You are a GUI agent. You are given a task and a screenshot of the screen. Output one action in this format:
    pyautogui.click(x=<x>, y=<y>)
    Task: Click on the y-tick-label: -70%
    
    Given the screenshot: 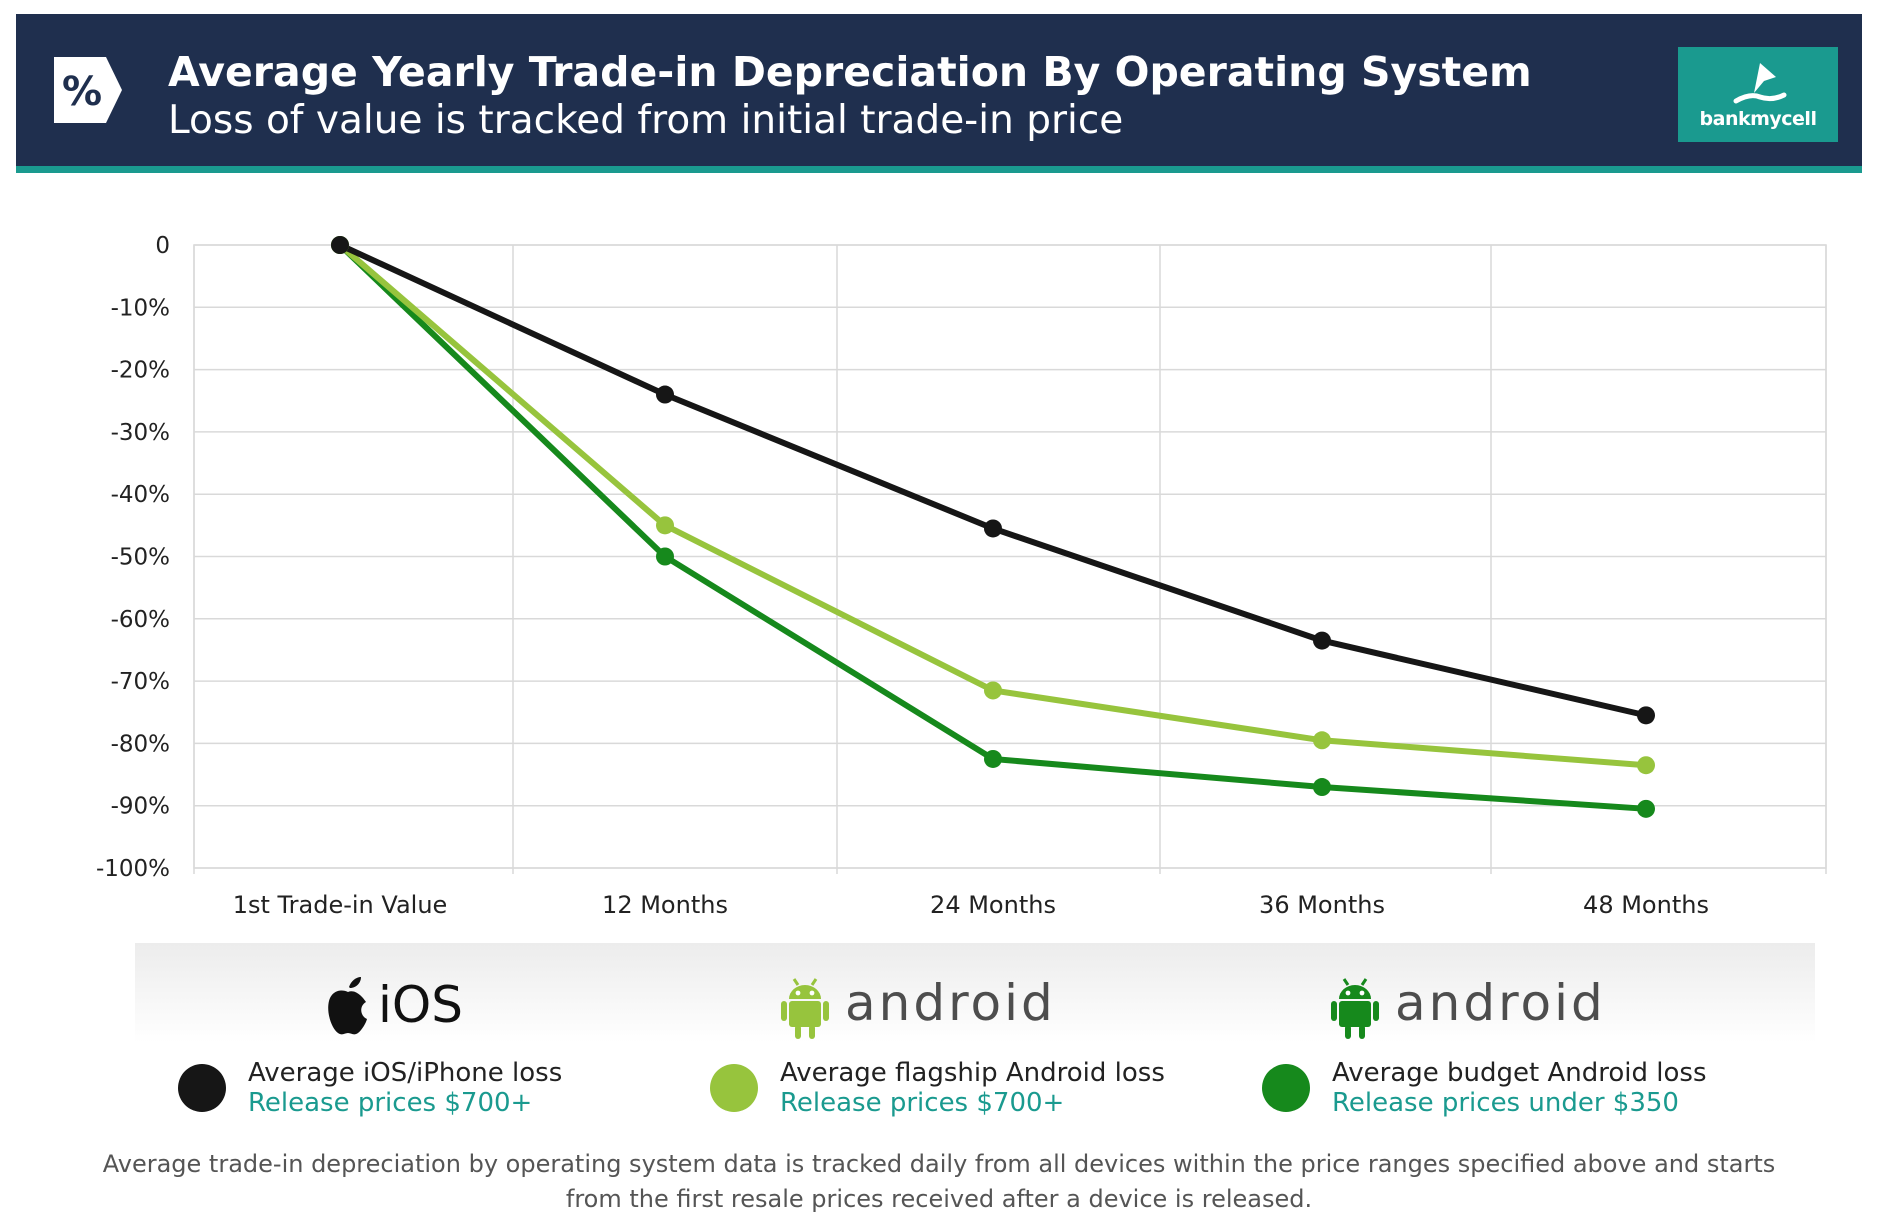 What is the action you would take?
    pyautogui.click(x=140, y=682)
    